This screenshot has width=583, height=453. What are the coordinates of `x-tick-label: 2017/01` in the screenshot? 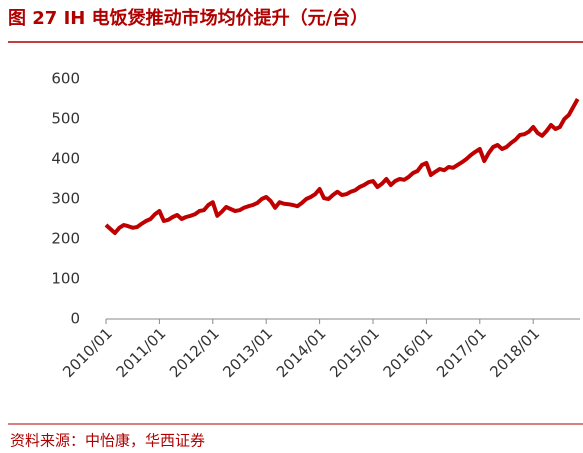 It's located at (461, 352).